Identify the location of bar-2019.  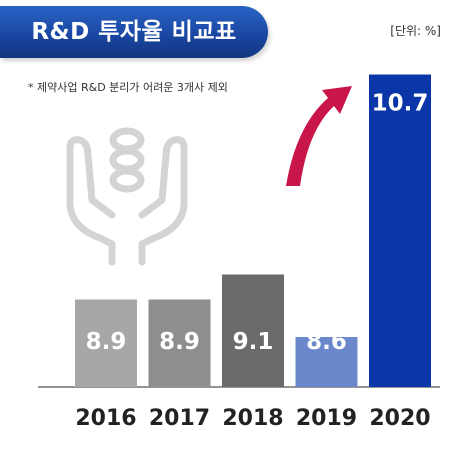
(326, 362).